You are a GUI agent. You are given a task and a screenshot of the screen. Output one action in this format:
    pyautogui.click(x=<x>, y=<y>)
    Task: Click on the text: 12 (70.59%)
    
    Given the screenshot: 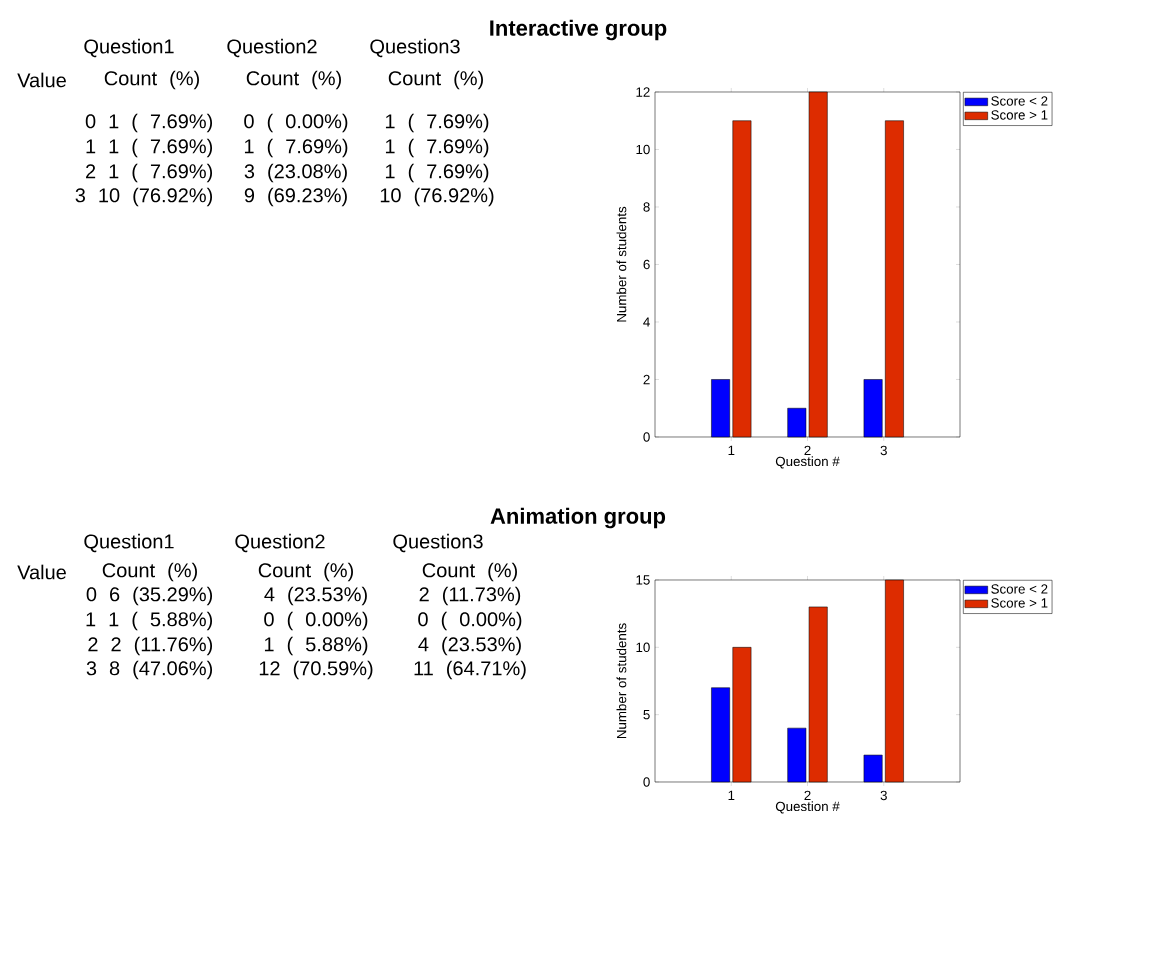 What is the action you would take?
    pyautogui.click(x=316, y=670)
    